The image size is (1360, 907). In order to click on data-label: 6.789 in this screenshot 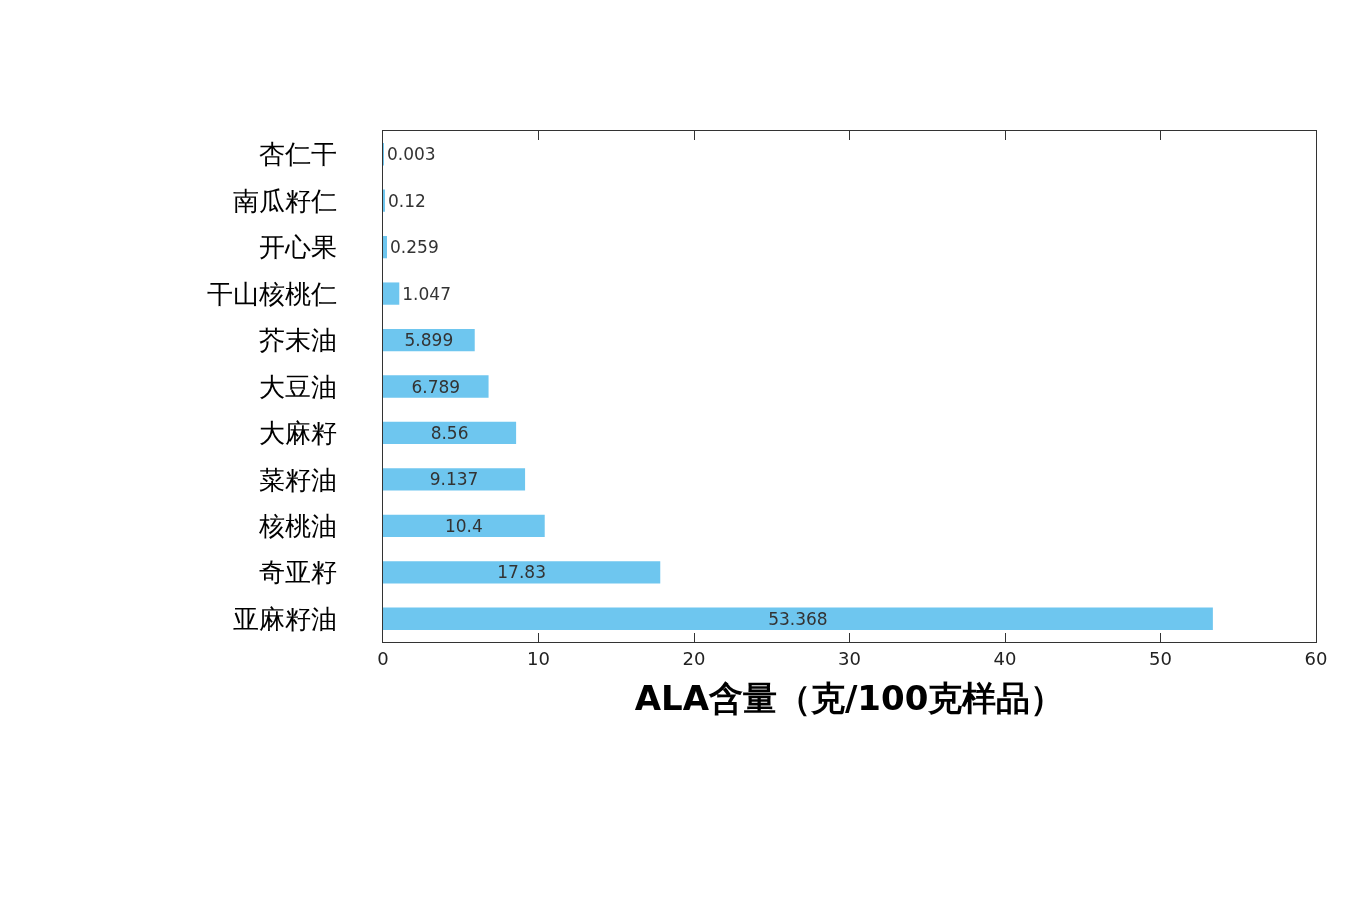, I will do `click(436, 386)`.